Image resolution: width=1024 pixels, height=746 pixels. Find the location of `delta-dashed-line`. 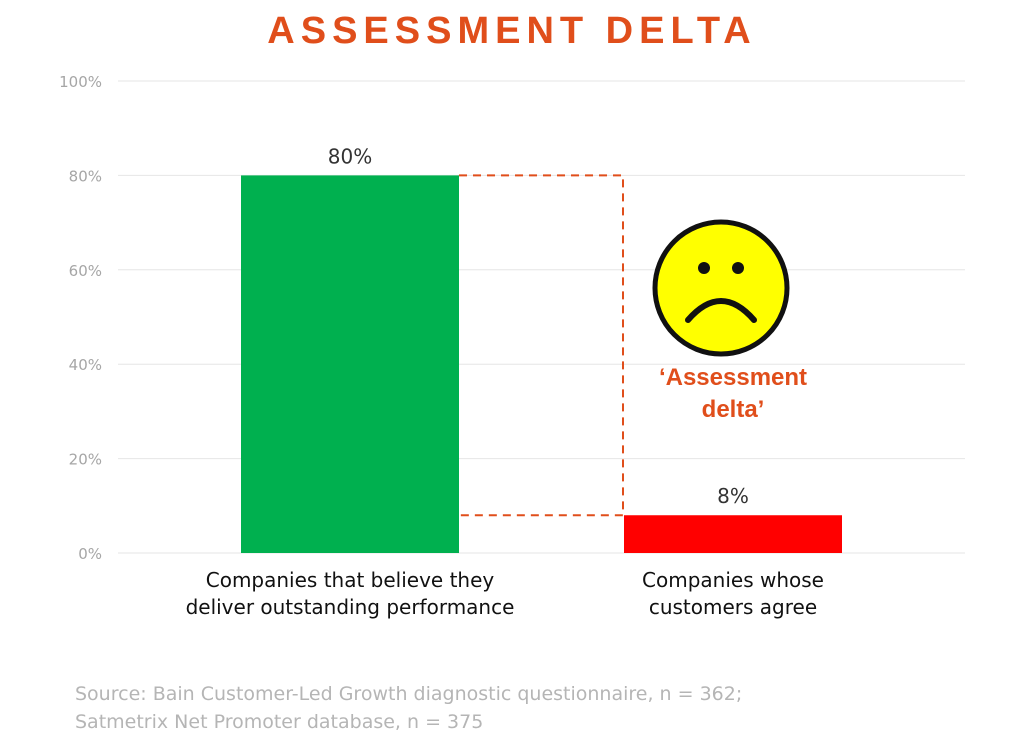

delta-dashed-line is located at coordinates (541, 345).